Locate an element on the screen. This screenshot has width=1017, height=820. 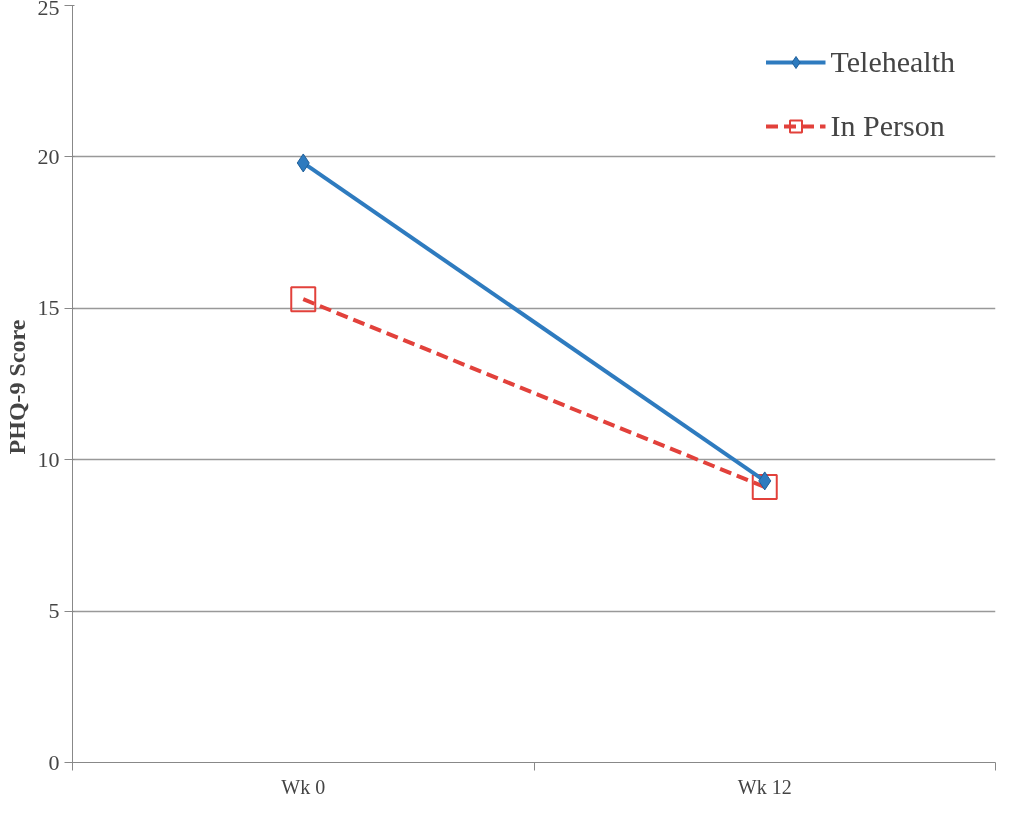
y-tick-label: 10 is located at coordinates (48, 459).